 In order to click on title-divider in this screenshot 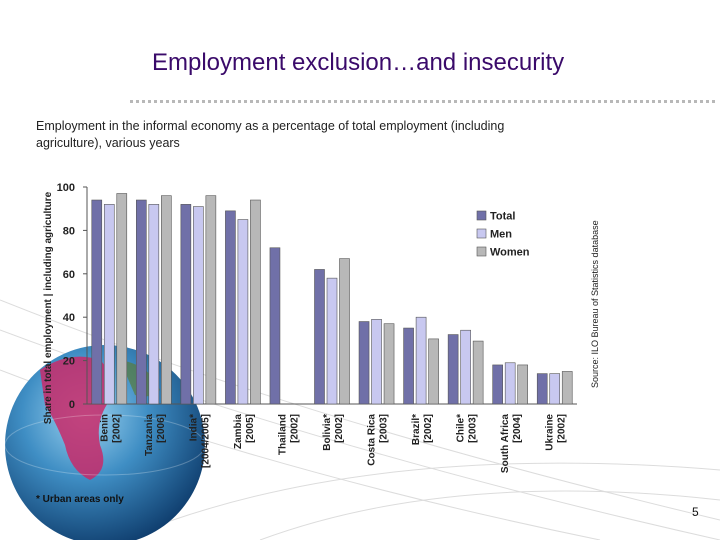, I will do `click(422, 101)`.